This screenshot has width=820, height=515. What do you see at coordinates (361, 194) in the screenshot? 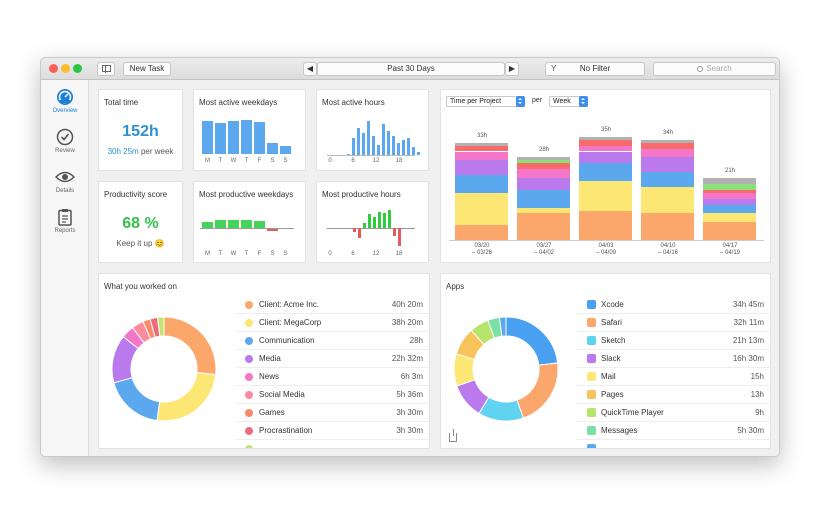
I see `card-title: Most productive hours` at bounding box center [361, 194].